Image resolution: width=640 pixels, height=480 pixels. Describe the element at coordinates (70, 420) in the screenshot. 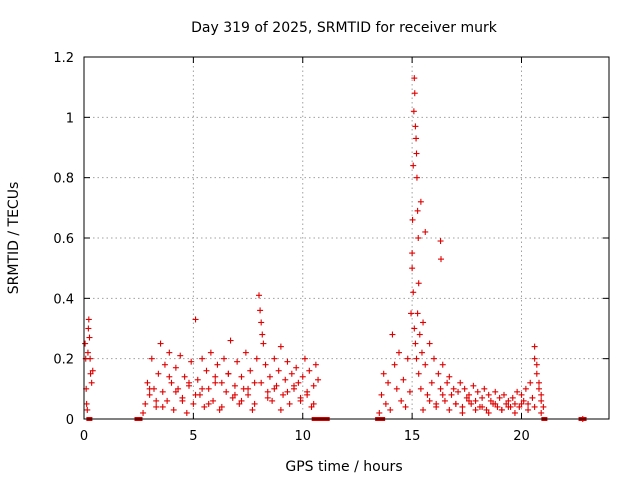

I see `y-tick-label: 0` at that location.